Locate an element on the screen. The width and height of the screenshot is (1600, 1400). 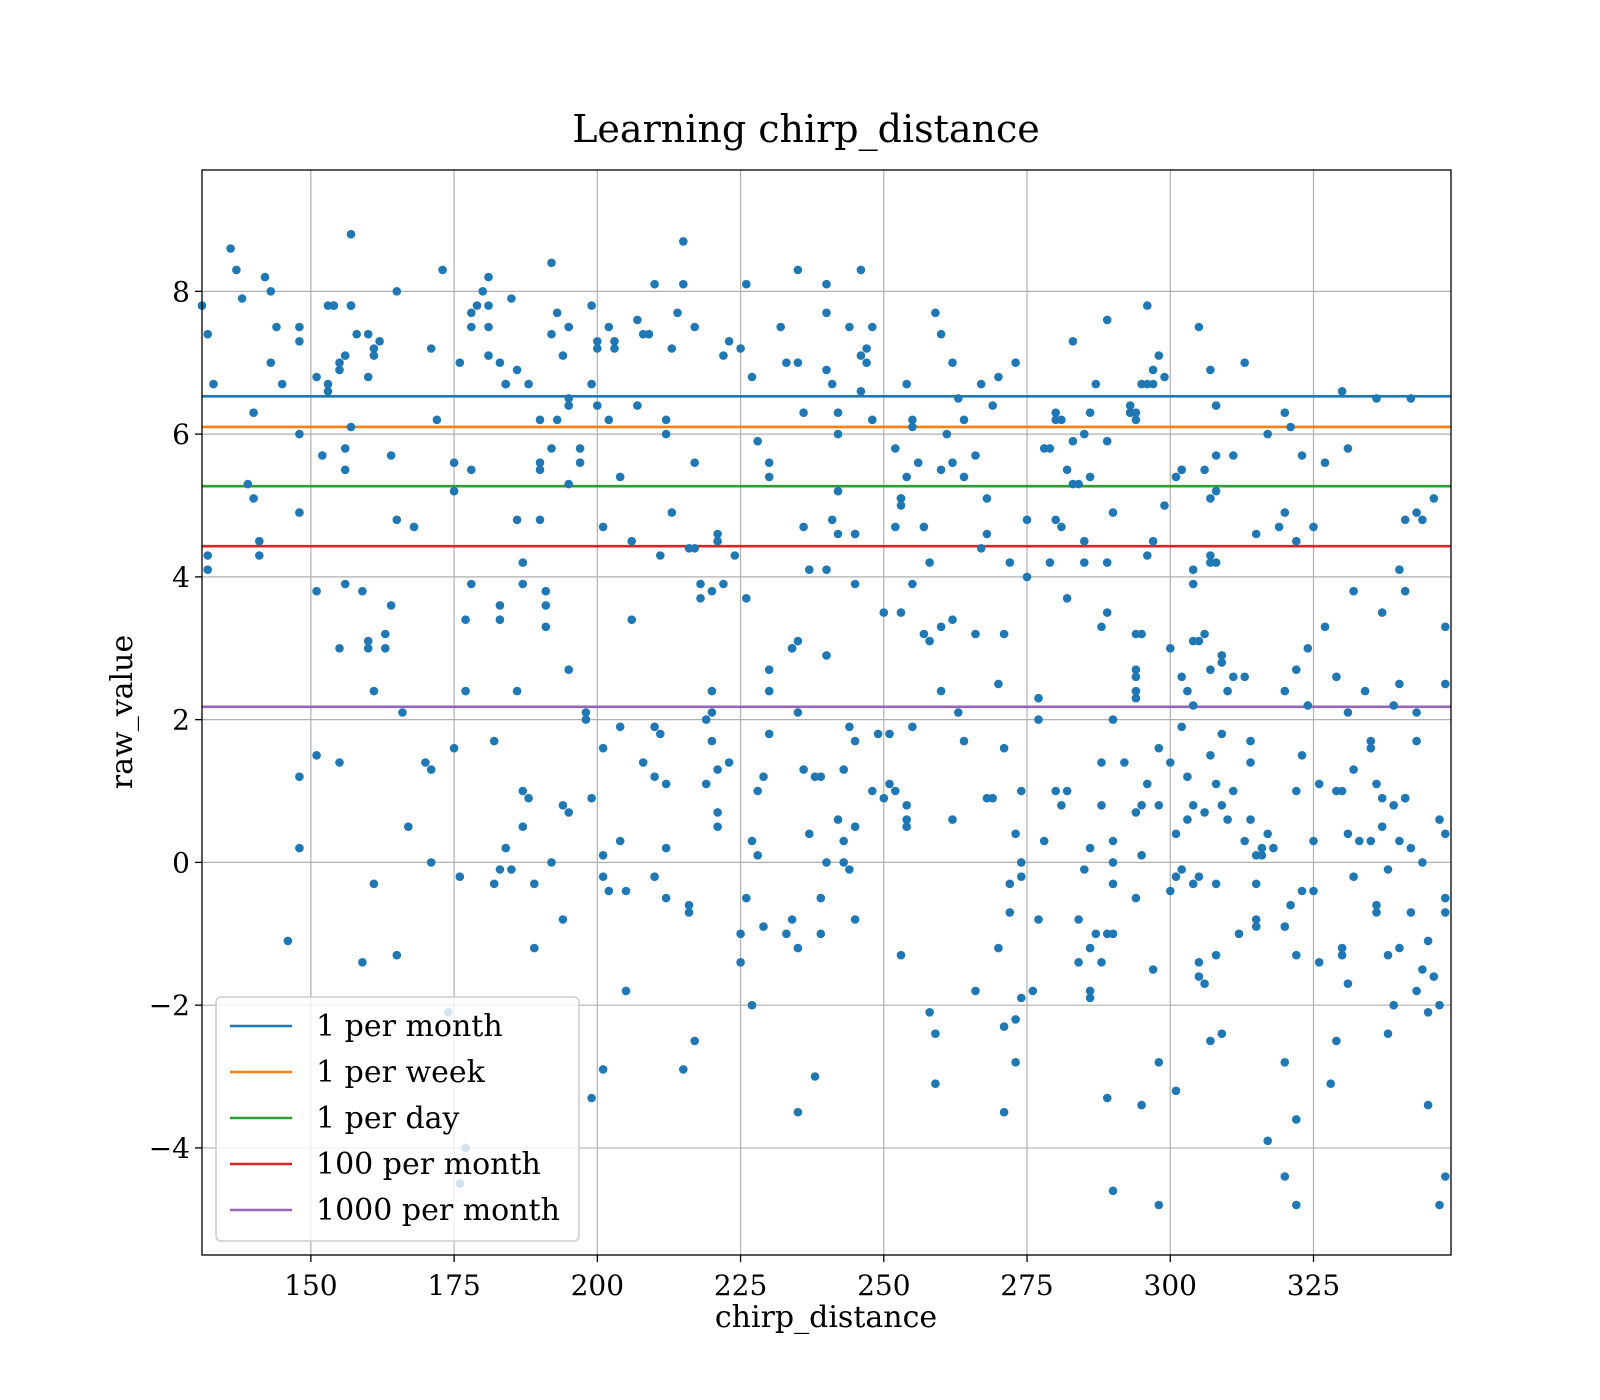
legend-label: 1 per month is located at coordinates (409, 1026).